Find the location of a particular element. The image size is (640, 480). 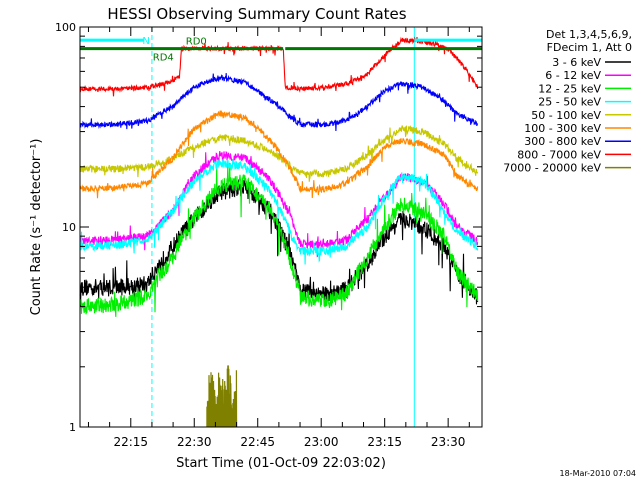

legend-entry-label: 3 - 6 keV is located at coordinates (576, 62).